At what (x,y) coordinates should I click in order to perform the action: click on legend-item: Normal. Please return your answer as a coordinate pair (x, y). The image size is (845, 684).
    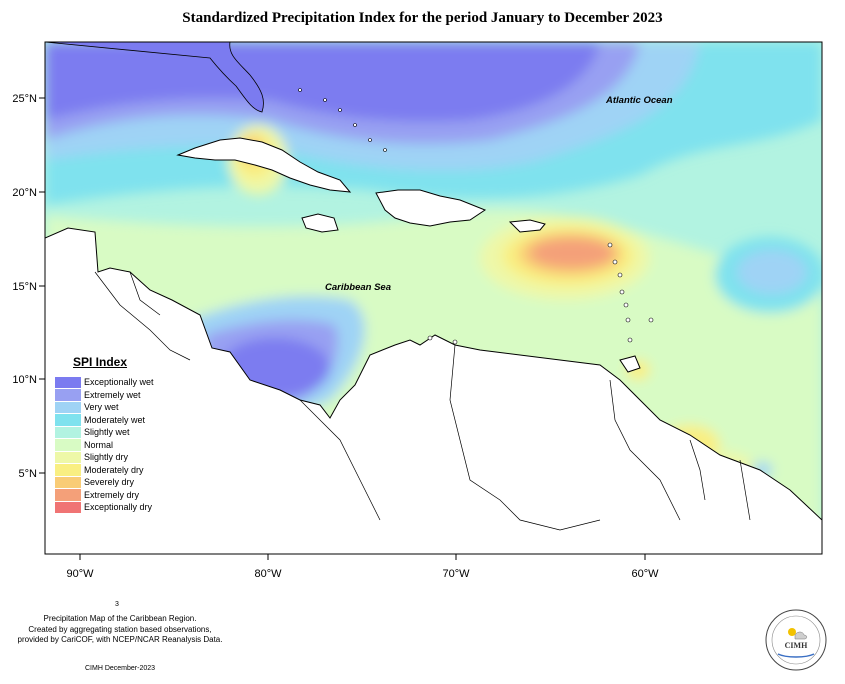
    Looking at the image, I should click on (110, 445).